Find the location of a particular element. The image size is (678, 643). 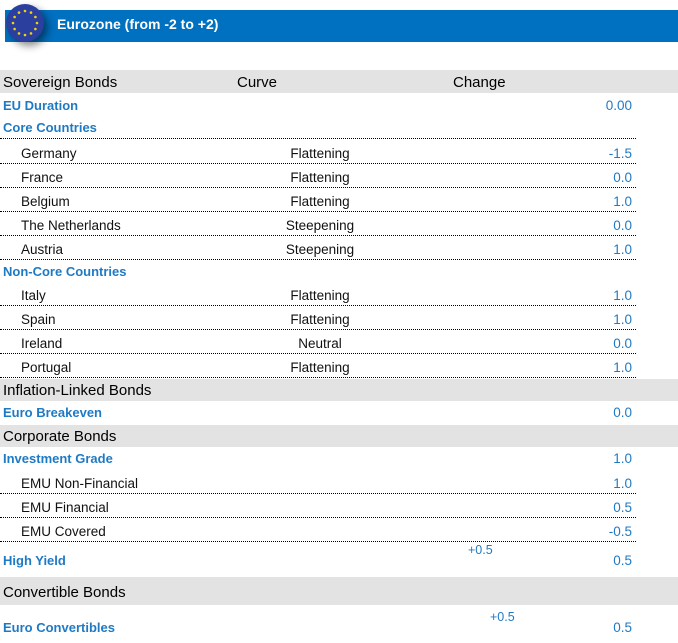

noncore-countries-row: Non-Core Countries is located at coordinates (339, 275).